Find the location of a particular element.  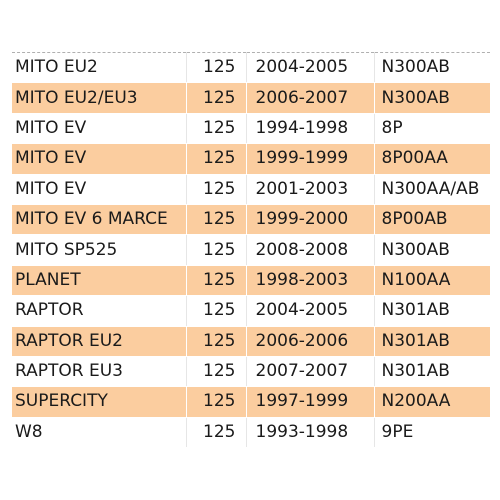

year-range-cell: 2008-2008 is located at coordinates (310, 250).